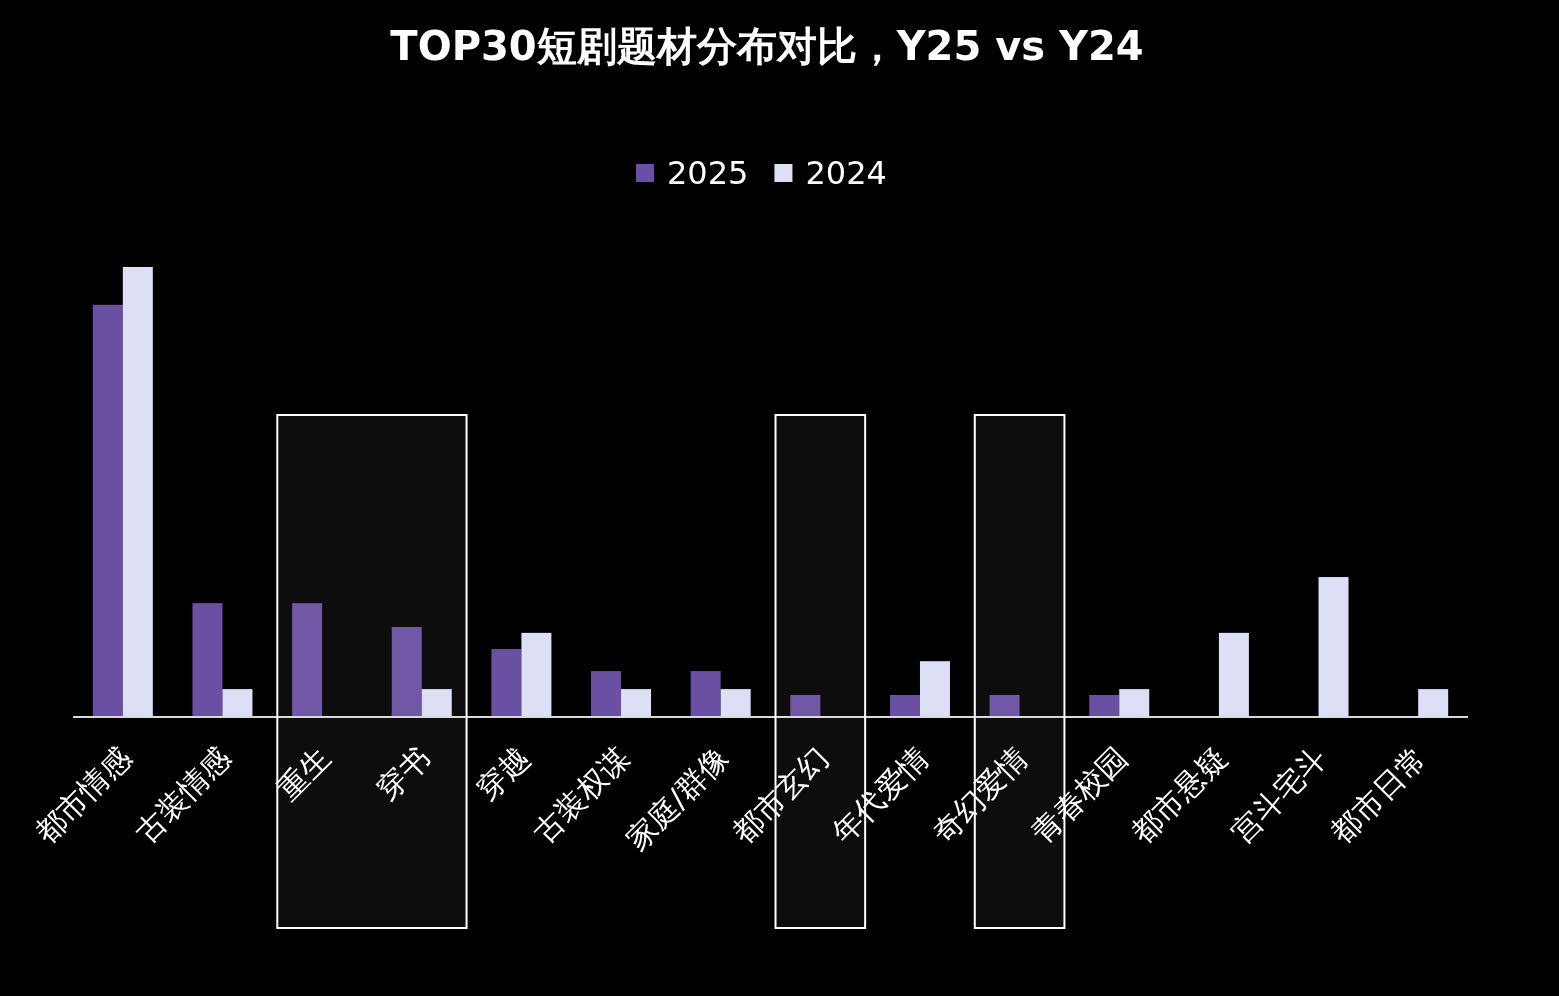  I want to click on legend-label: 2025, so click(708, 173).